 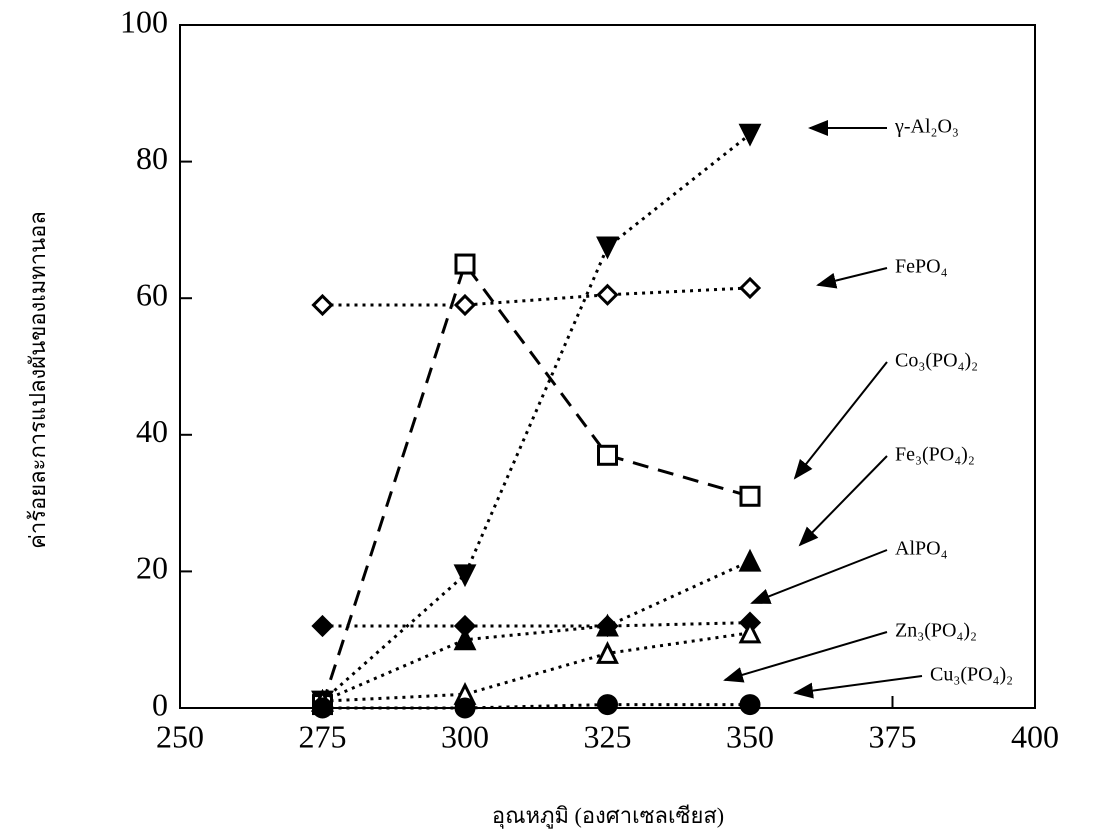 What do you see at coordinates (971, 675) in the screenshot?
I see `legend-label: Cu₃(PO₄)₂` at bounding box center [971, 675].